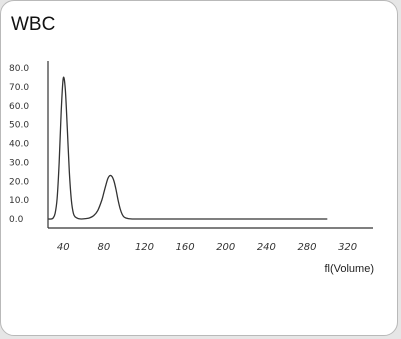  What do you see at coordinates (19, 182) in the screenshot?
I see `y-tick-label: 20.0` at bounding box center [19, 182].